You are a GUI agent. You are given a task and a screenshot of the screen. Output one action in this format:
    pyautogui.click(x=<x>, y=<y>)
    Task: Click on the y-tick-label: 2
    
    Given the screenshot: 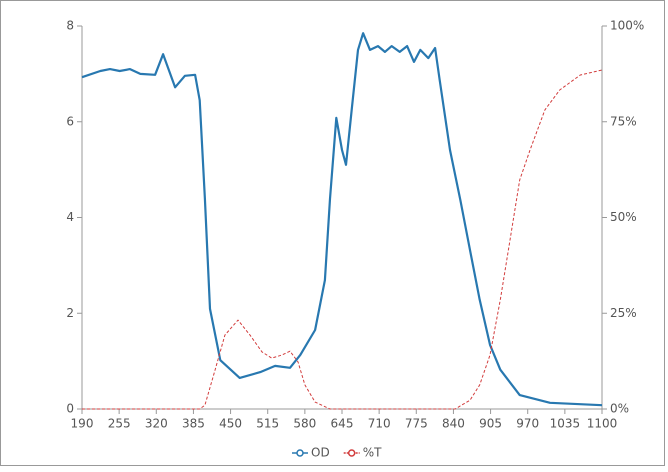 What is the action you would take?
    pyautogui.click(x=70, y=313)
    